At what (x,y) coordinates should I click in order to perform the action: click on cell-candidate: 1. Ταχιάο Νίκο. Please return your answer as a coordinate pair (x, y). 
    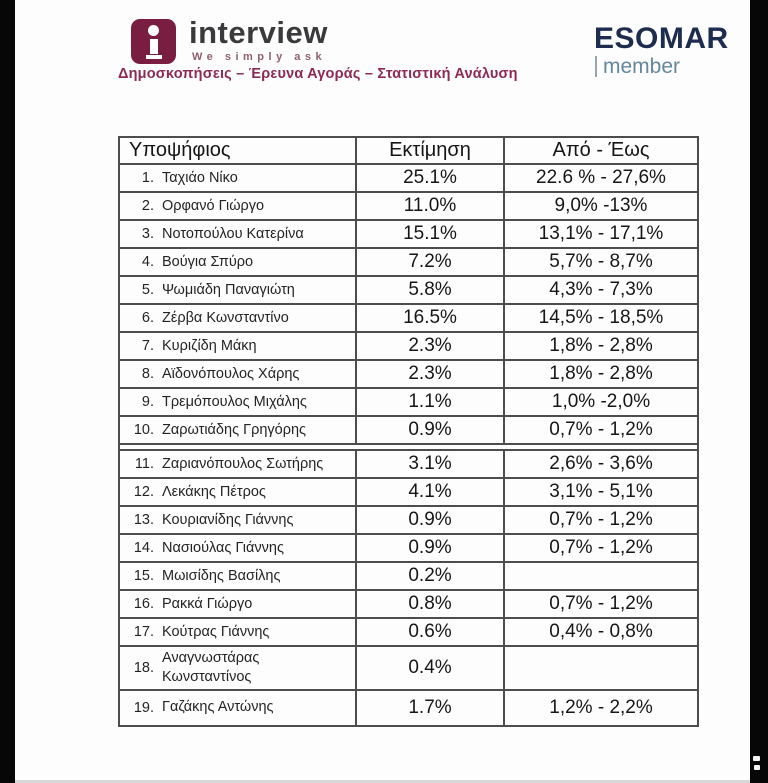
    Looking at the image, I should click on (238, 178).